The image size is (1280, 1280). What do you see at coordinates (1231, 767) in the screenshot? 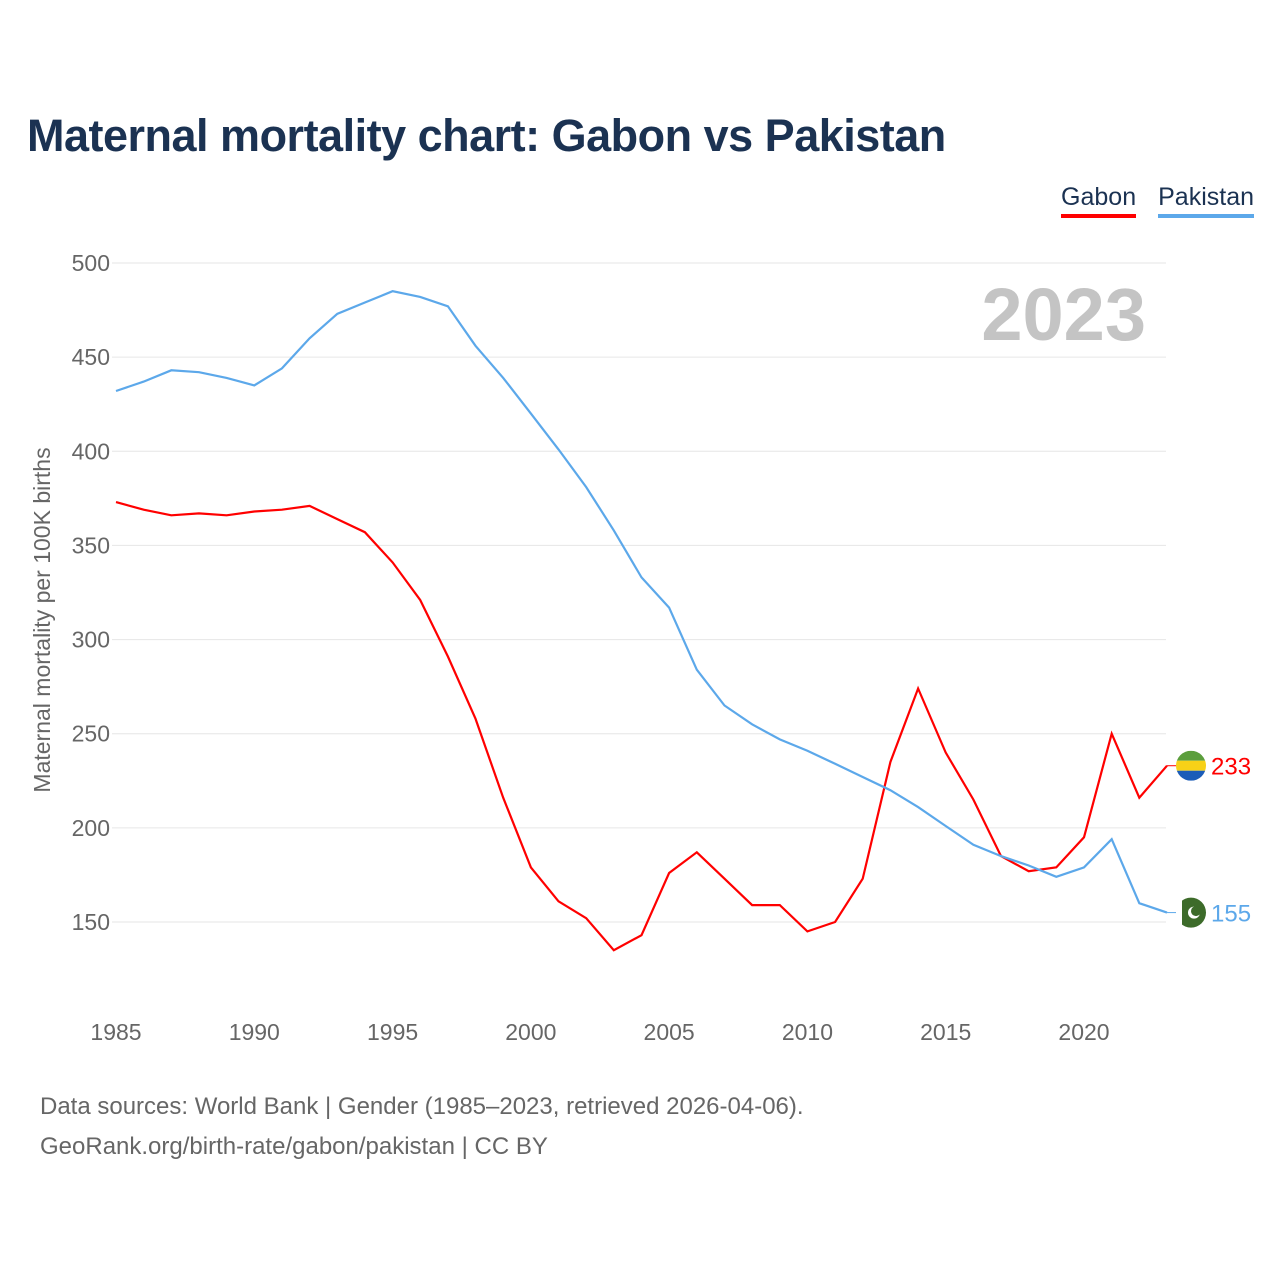
I see `end-value-label: 233` at bounding box center [1231, 767].